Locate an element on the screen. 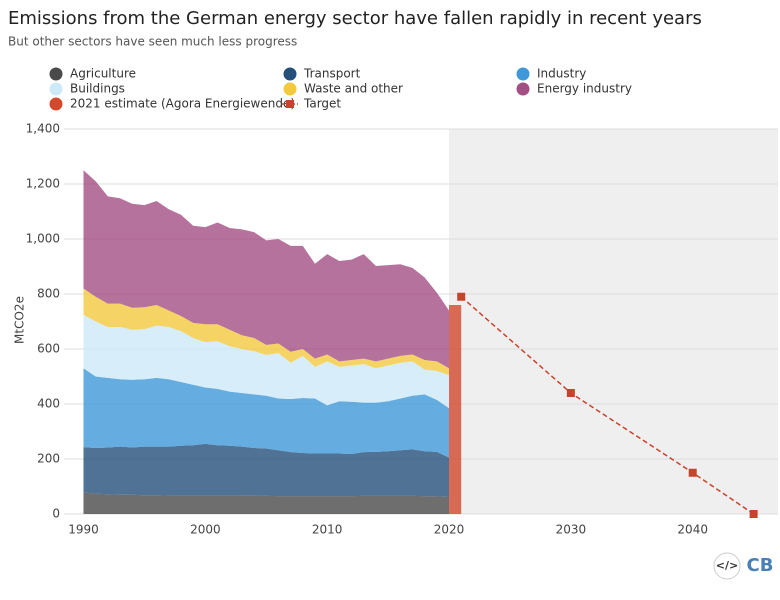 This screenshot has height=600, width=780. legend-label: Transport is located at coordinates (332, 74).